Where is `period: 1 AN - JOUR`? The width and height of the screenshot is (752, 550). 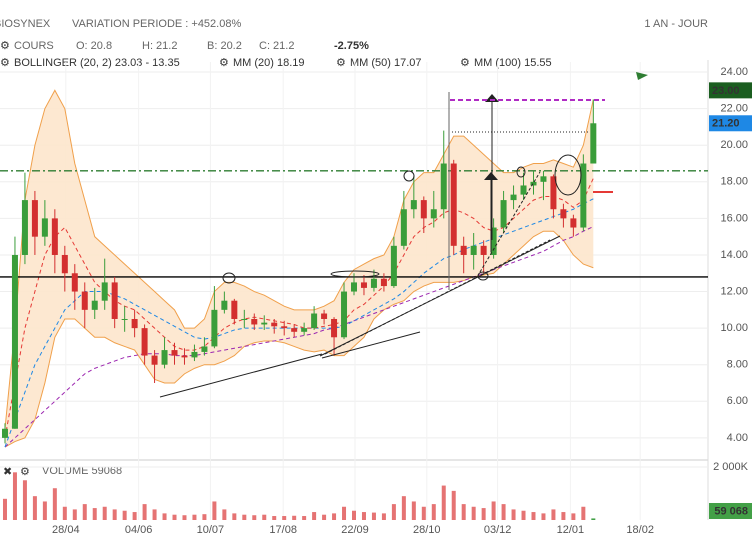 period: 1 AN - JOUR is located at coordinates (676, 24).